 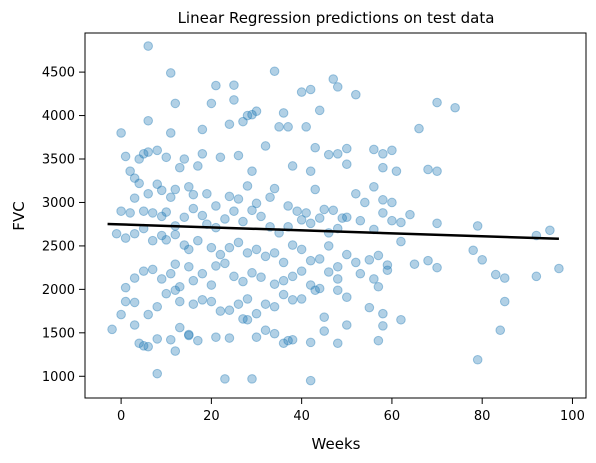 What do you see at coordinates (336, 444) in the screenshot?
I see `x-axis-label: Weeks` at bounding box center [336, 444].